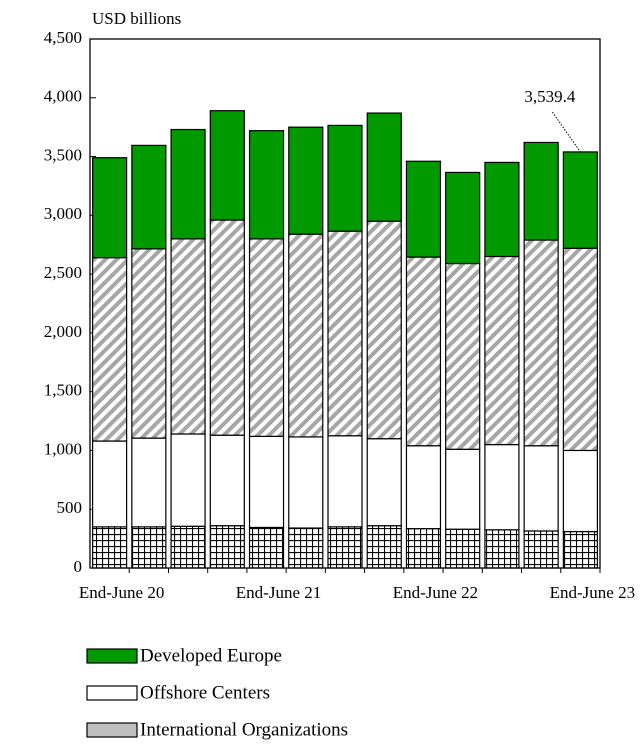  Describe the element at coordinates (78, 566) in the screenshot. I see `y-tick-label: 0` at that location.